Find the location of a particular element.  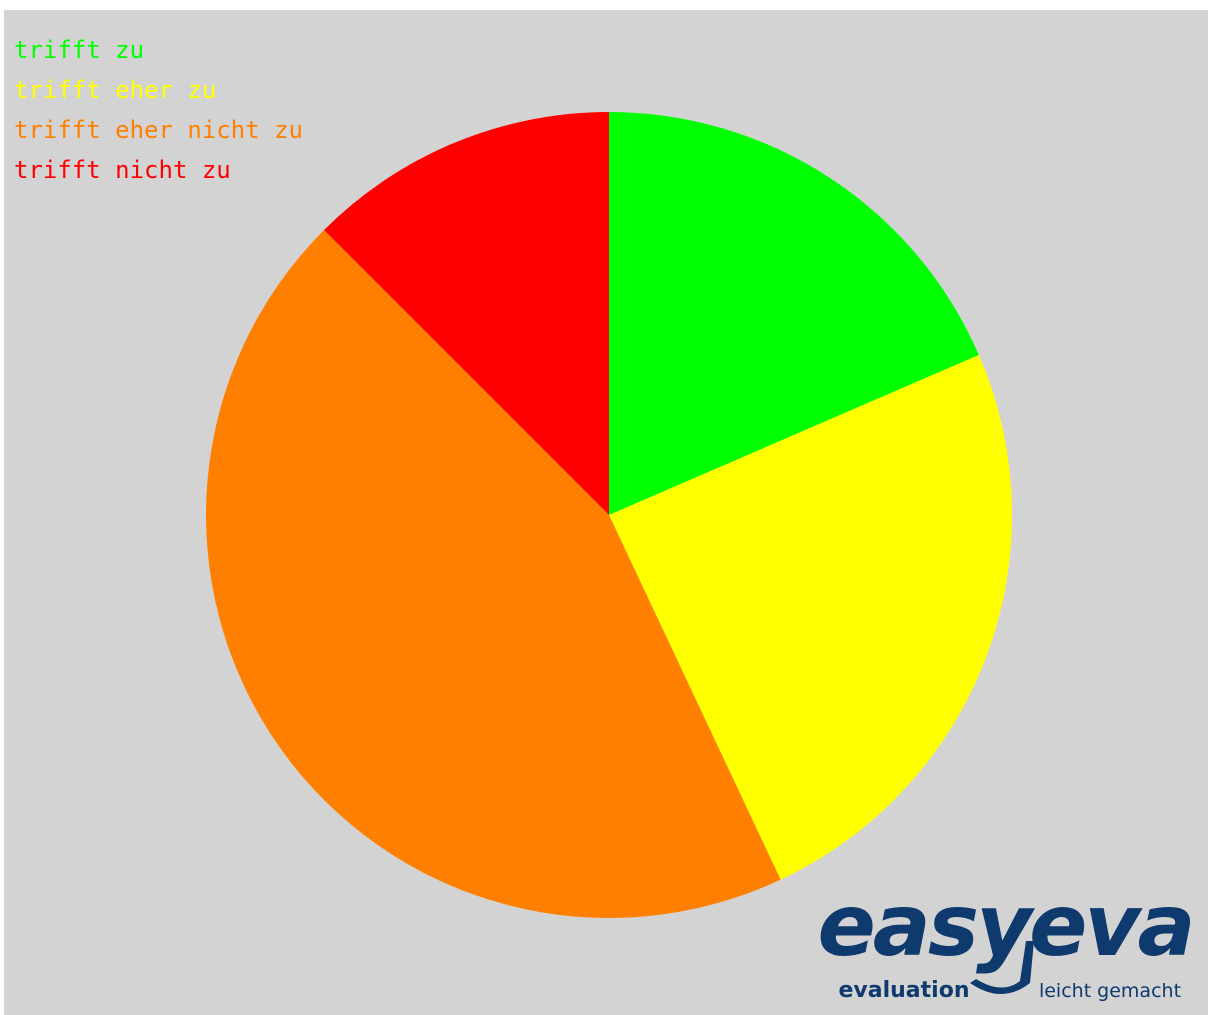

logo-tagline-left: evaluation is located at coordinates (904, 990).